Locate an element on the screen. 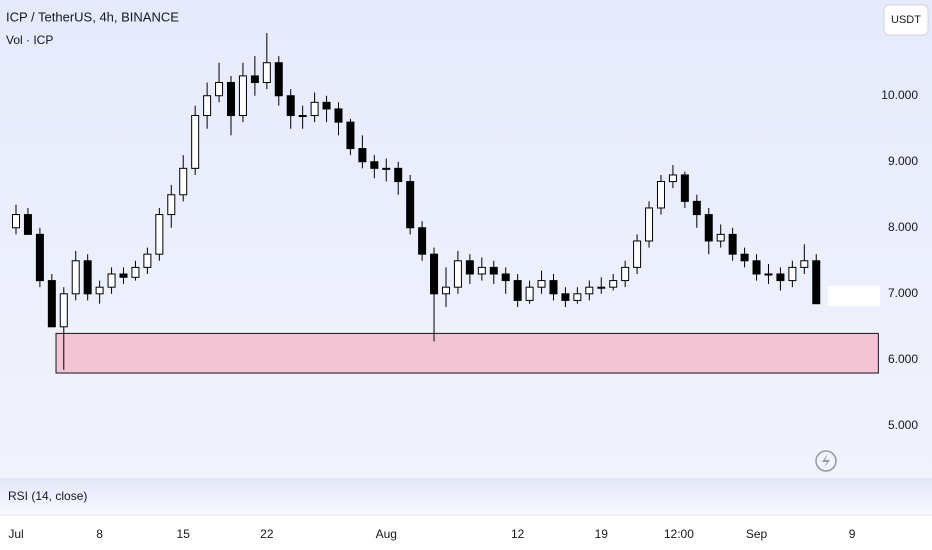  x-tick-label: Sep is located at coordinates (757, 534).